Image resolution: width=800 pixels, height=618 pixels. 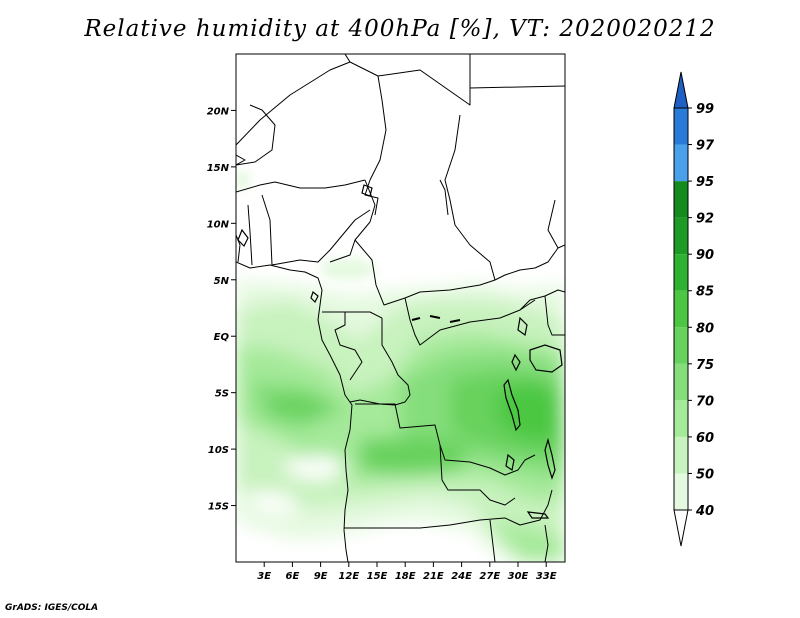 I want to click on border-togo-ghana, so click(x=250, y=235).